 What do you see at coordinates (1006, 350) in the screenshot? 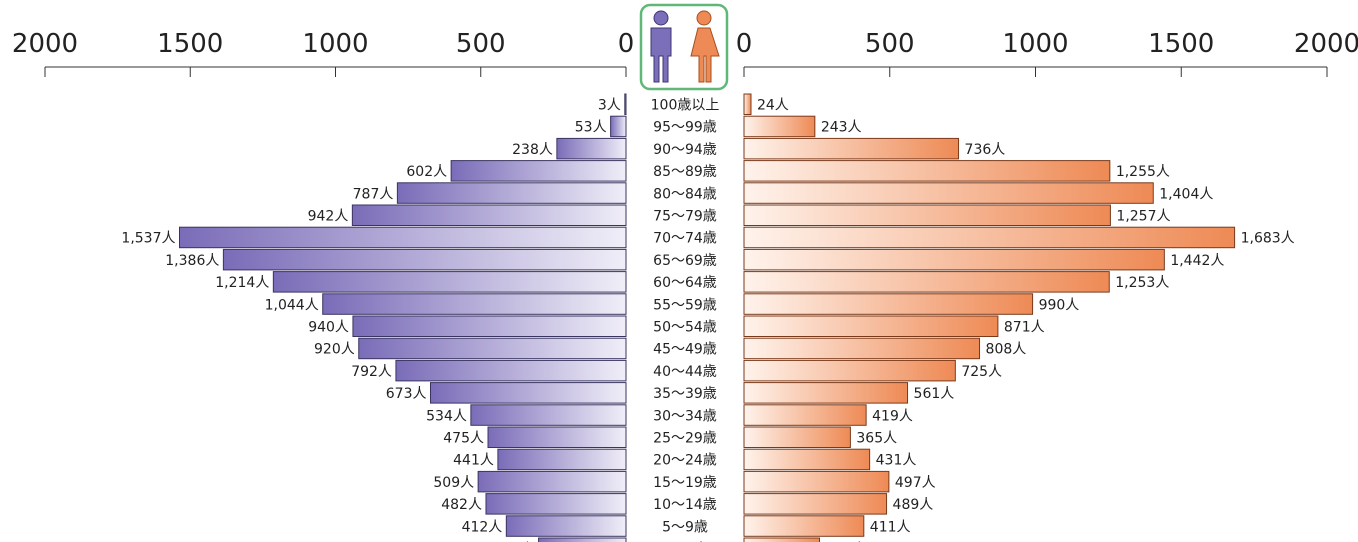
I see `female-value-label: 808人` at bounding box center [1006, 350].